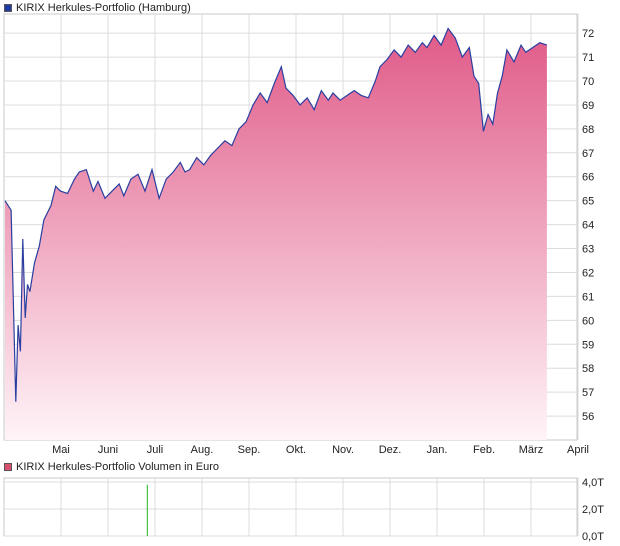  Describe the element at coordinates (117, 467) in the screenshot. I see `volume-legend-label: KIRIX Herkules-Portfolio Volumen in Euro` at that location.